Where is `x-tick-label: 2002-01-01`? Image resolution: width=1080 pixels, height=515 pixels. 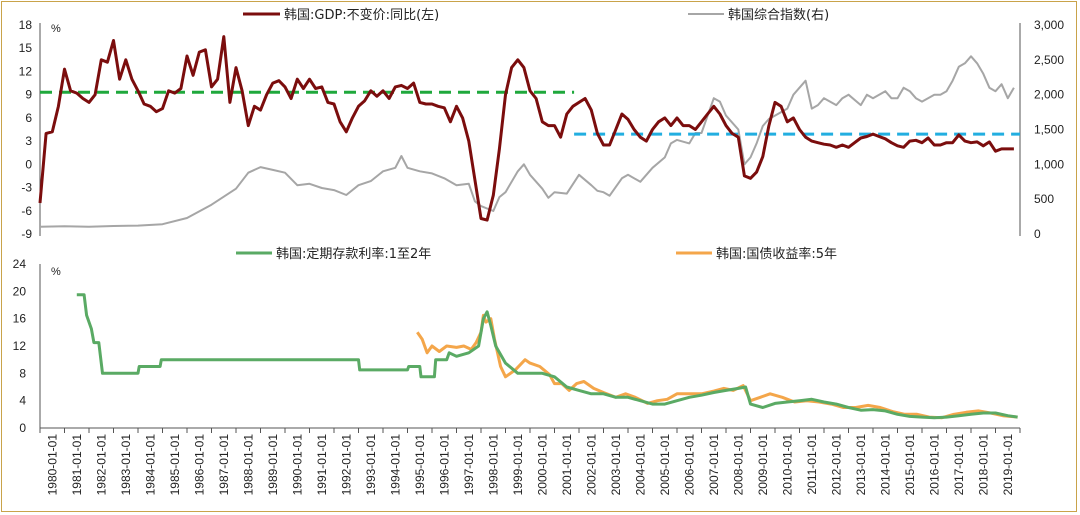 x-tick-label: 2002-01-01 is located at coordinates (591, 465).